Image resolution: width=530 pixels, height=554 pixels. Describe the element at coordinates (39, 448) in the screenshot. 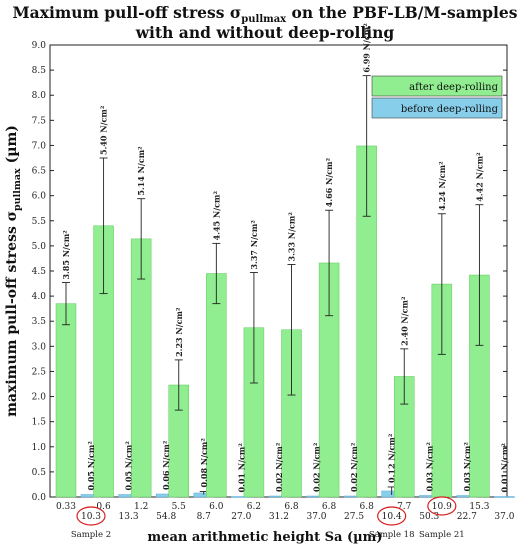

I see `y-tick-label: 1.0` at that location.